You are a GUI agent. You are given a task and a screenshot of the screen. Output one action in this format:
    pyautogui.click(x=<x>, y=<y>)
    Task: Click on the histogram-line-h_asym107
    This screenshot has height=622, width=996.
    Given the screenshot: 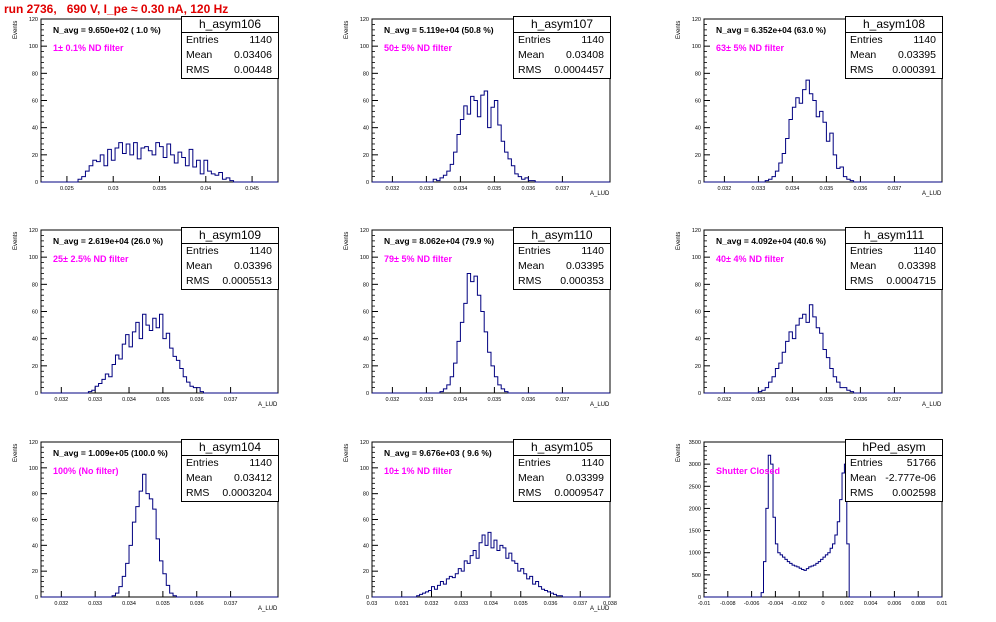 What is the action you would take?
    pyautogui.click(x=491, y=136)
    